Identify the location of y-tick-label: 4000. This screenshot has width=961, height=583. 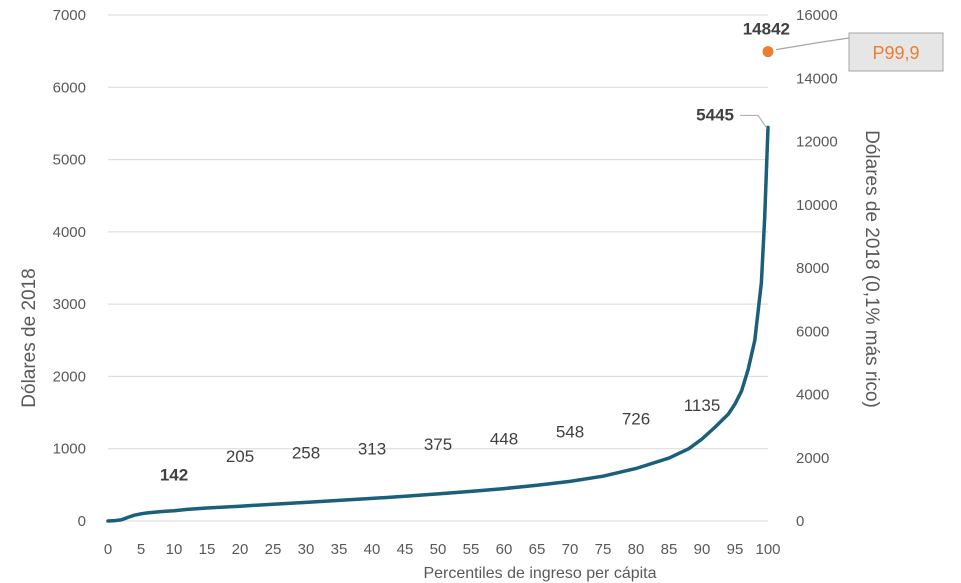
(69, 232).